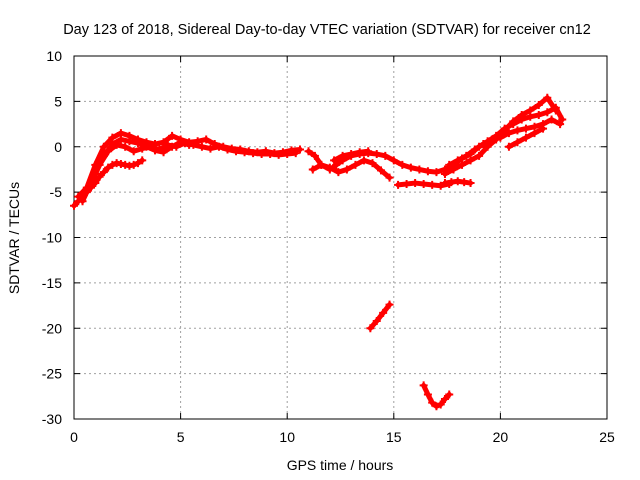 The image size is (640, 480). I want to click on y-tick-label: -5, so click(56, 192).